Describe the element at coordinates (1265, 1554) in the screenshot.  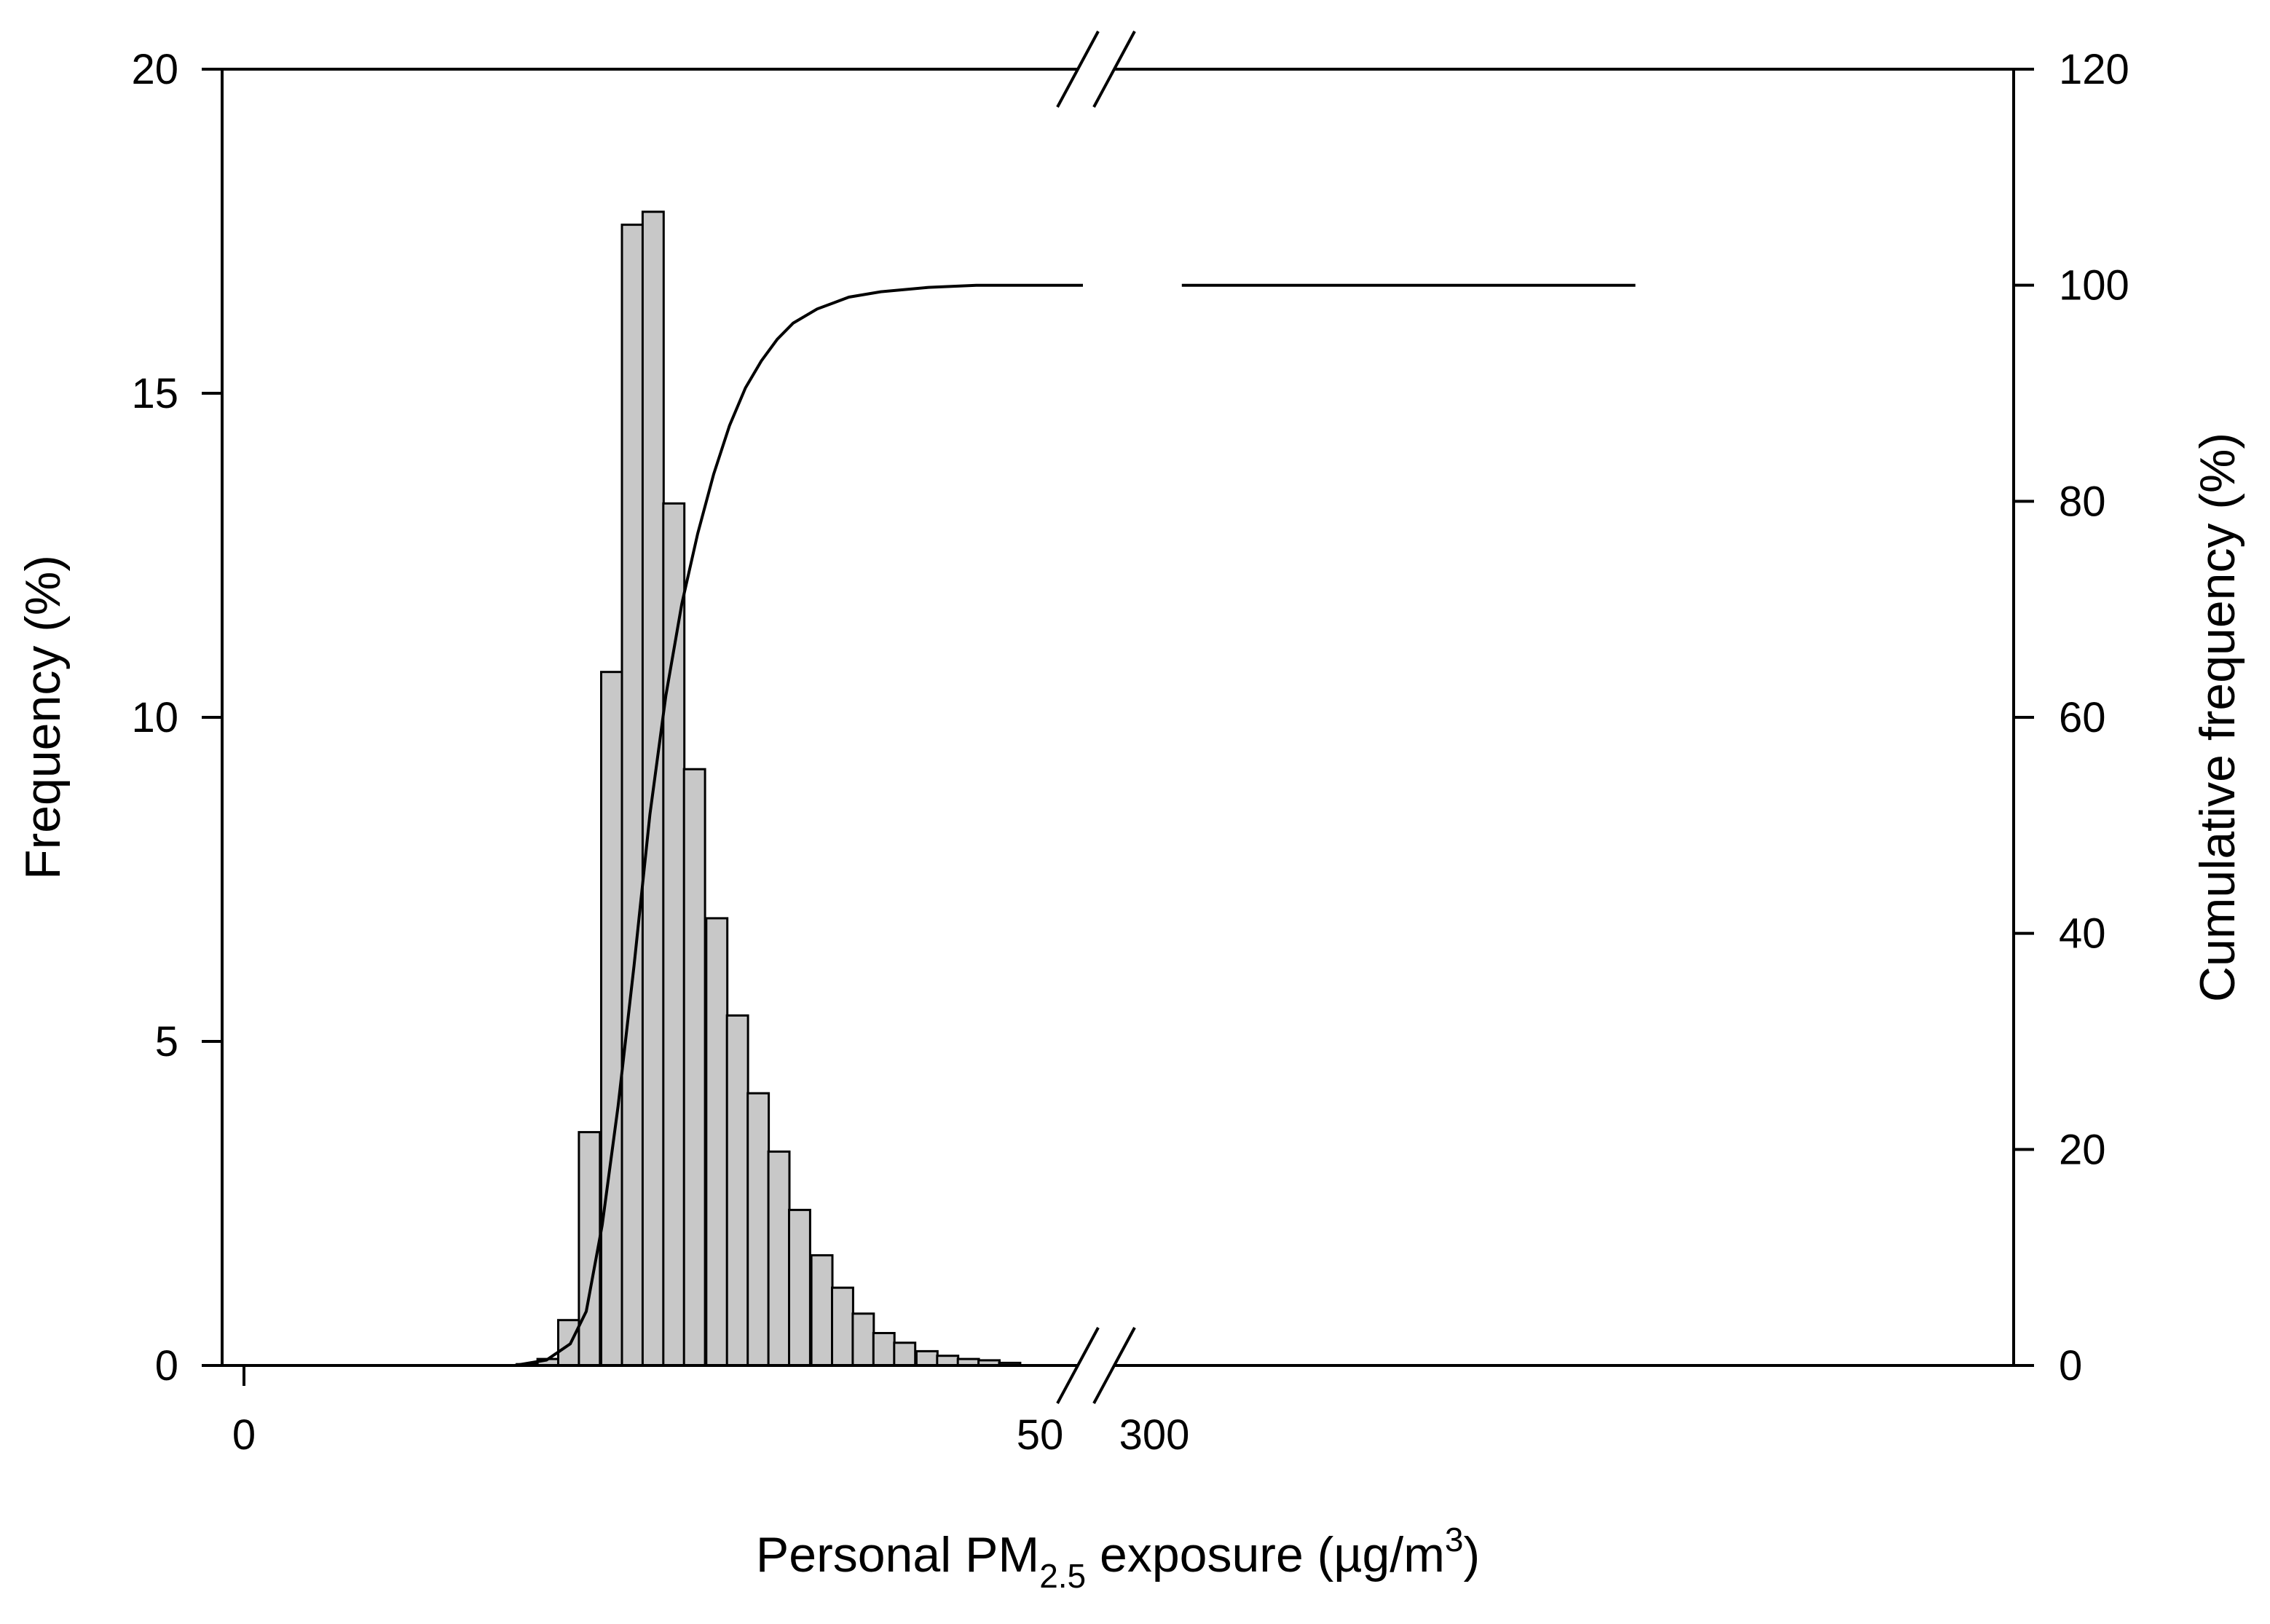
I see `x-axis-title-tail: exposure (µg/m` at that location.